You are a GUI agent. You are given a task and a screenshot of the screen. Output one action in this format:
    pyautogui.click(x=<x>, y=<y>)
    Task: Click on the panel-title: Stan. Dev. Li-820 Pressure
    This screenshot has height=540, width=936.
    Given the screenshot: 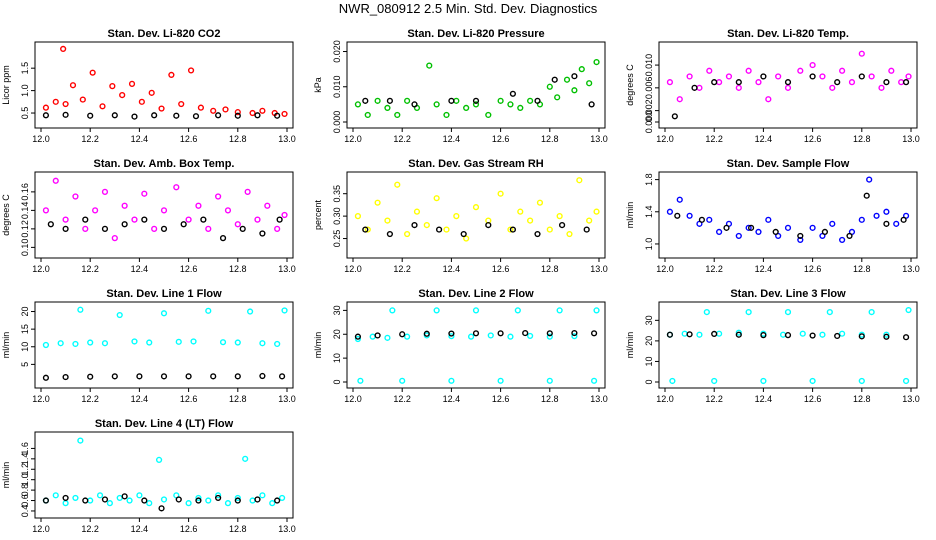 What is the action you would take?
    pyautogui.click(x=475, y=34)
    